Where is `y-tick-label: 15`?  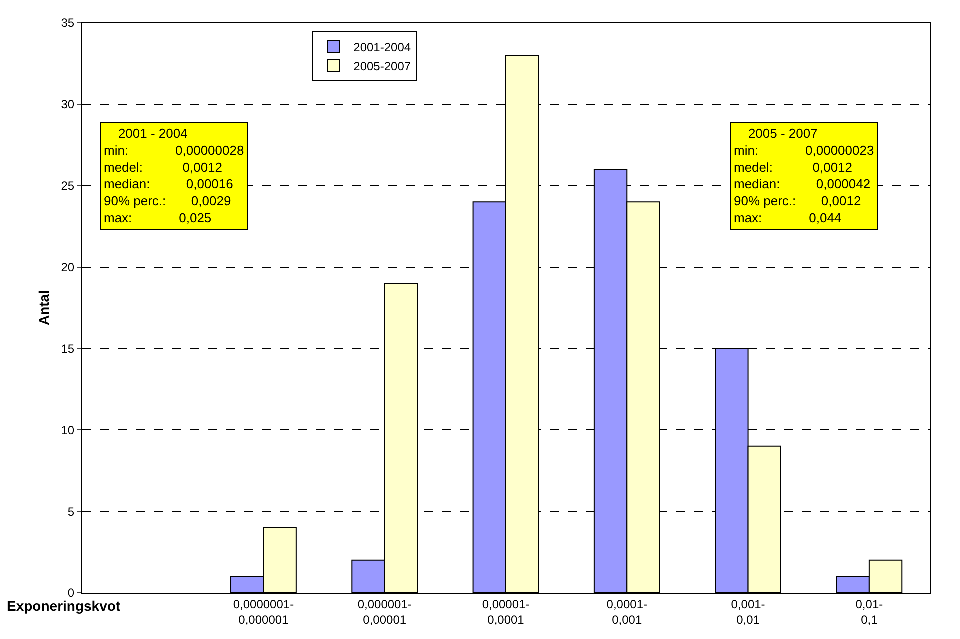 y-tick-label: 15 is located at coordinates (68, 349).